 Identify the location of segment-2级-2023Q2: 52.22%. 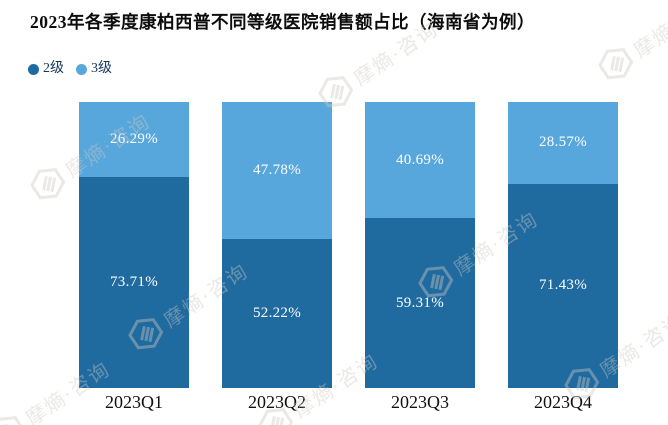
(277, 313).